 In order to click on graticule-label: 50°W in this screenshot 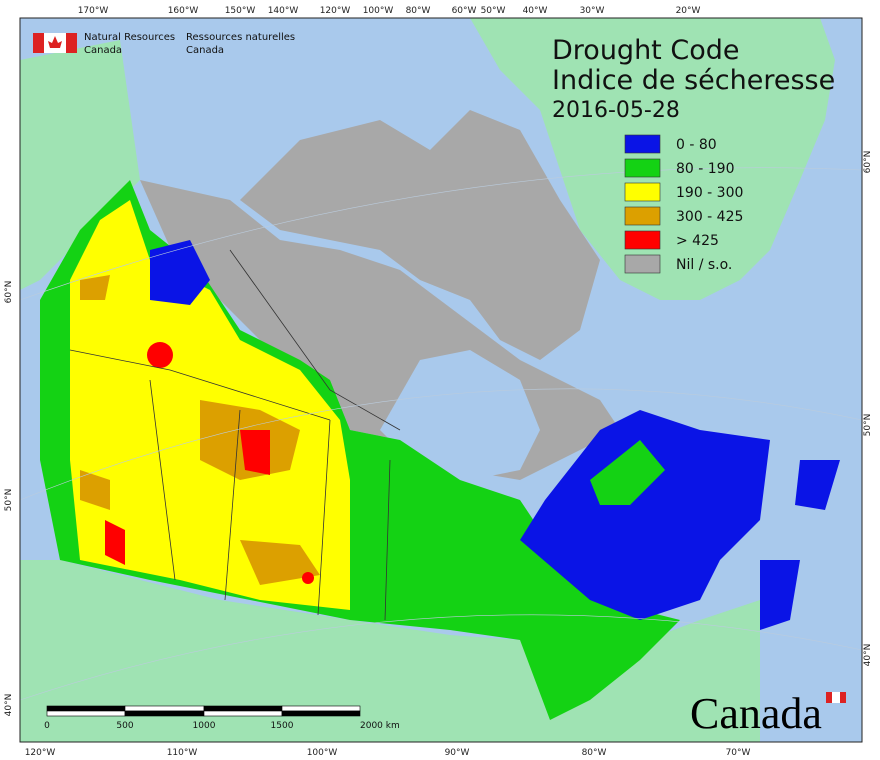, I will do `click(493, 11)`.